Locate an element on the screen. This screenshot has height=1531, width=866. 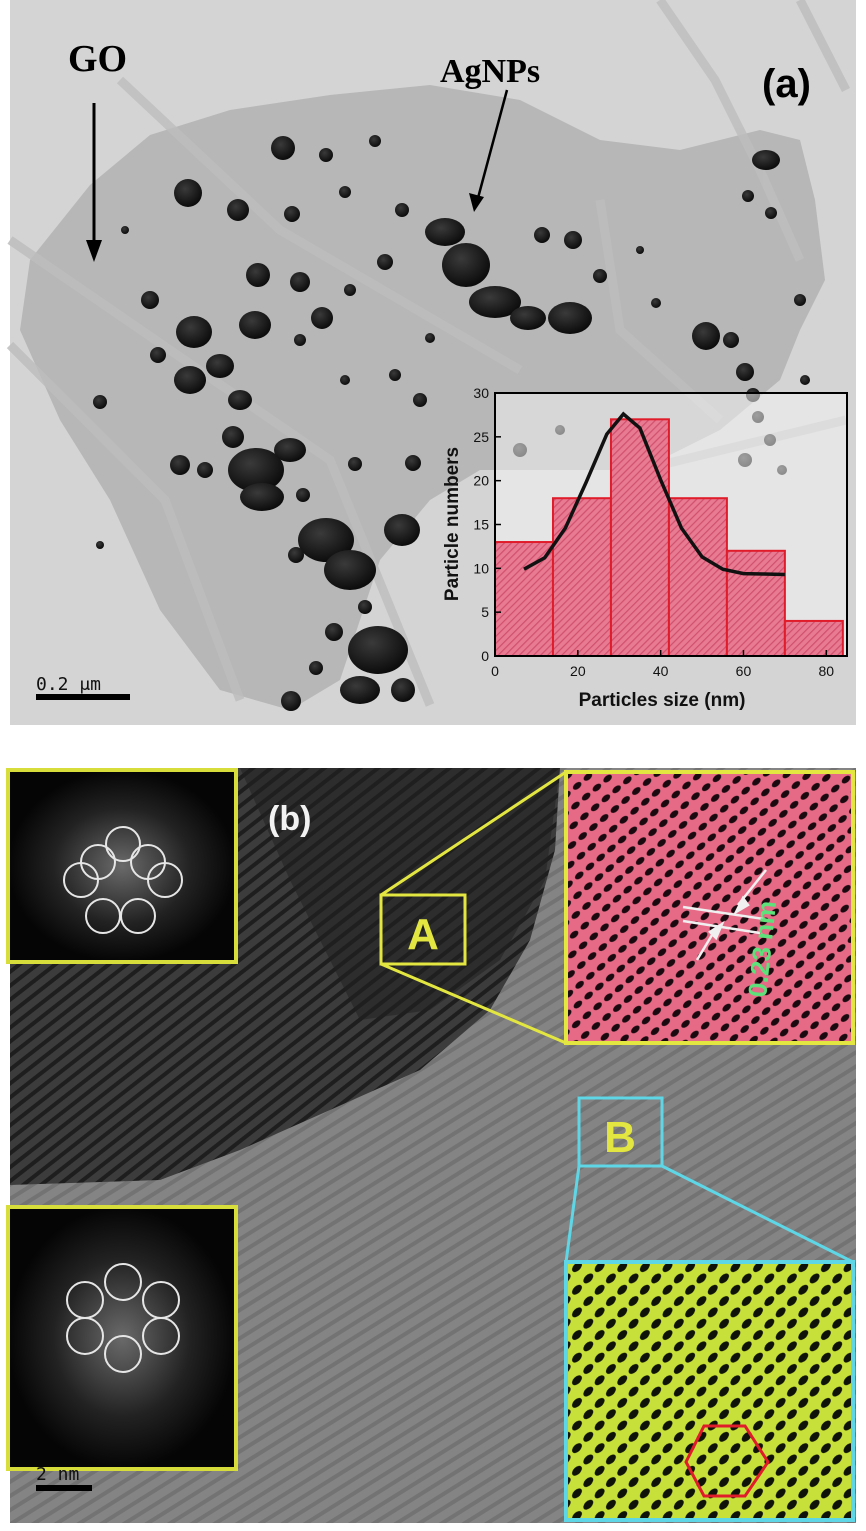
region-a-marker: A is located at coordinates (473, 907).